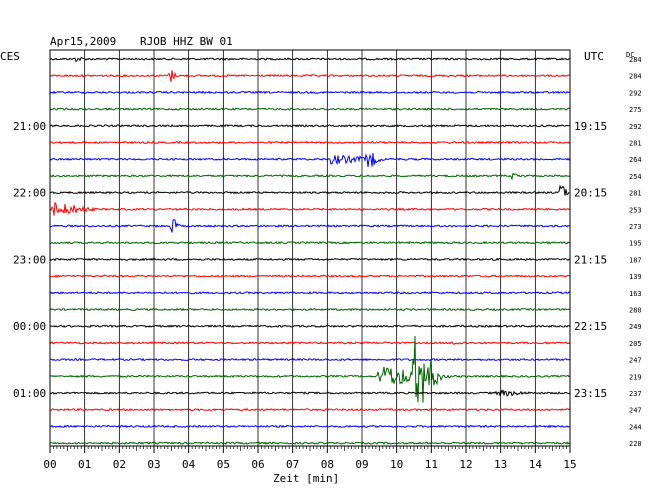 This screenshot has width=650, height=494. I want to click on utc-time-label: 20:15, so click(590, 193).